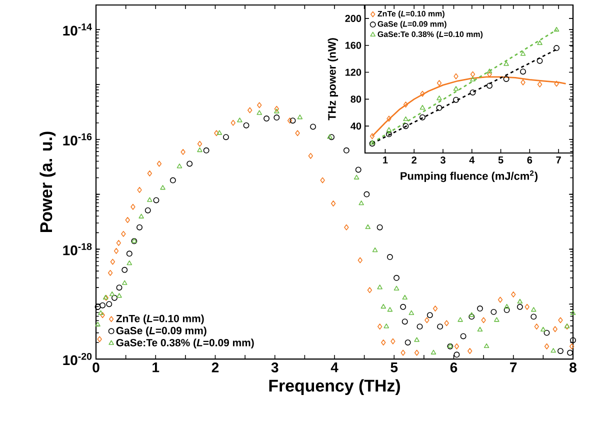 The image size is (589, 422). Describe the element at coordinates (443, 160) in the screenshot. I see `x-tick-label: 3` at that location.